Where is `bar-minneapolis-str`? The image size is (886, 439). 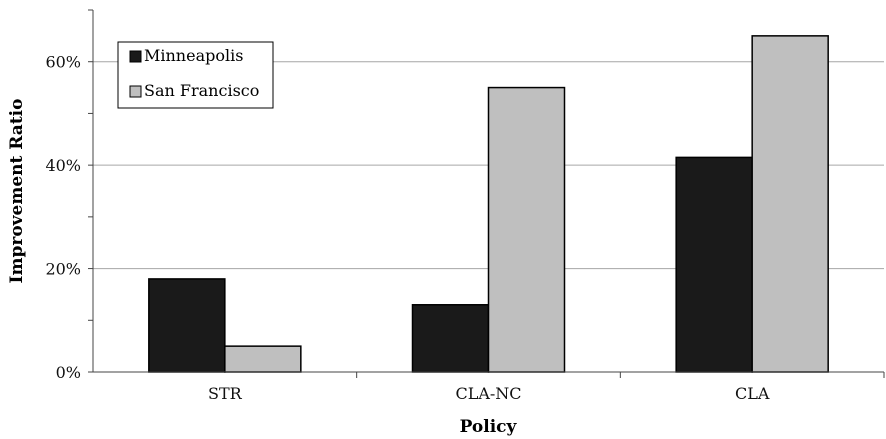 bar-minneapolis-str is located at coordinates (187, 325).